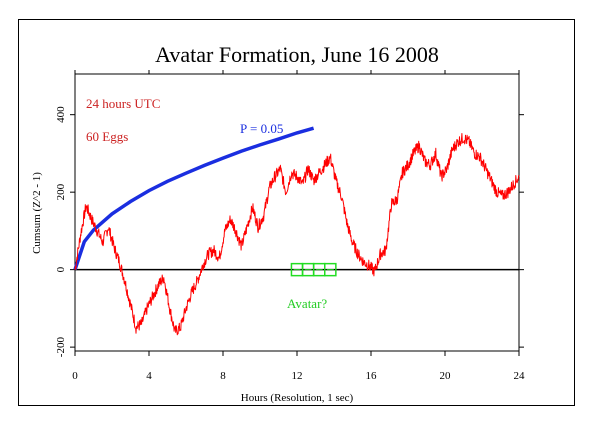 This screenshot has height=427, width=596. Describe the element at coordinates (61, 269) in the screenshot. I see `y-tick-label: 0` at that location.